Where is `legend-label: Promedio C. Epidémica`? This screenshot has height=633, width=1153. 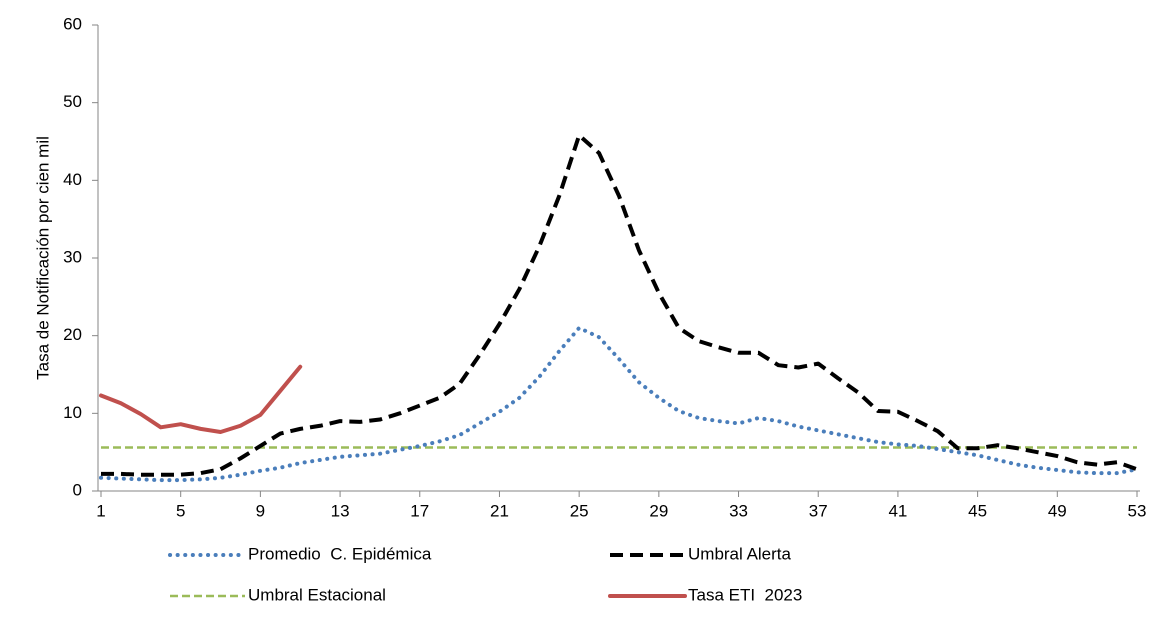 legend-label: Promedio C. Epidémica is located at coordinates (340, 553).